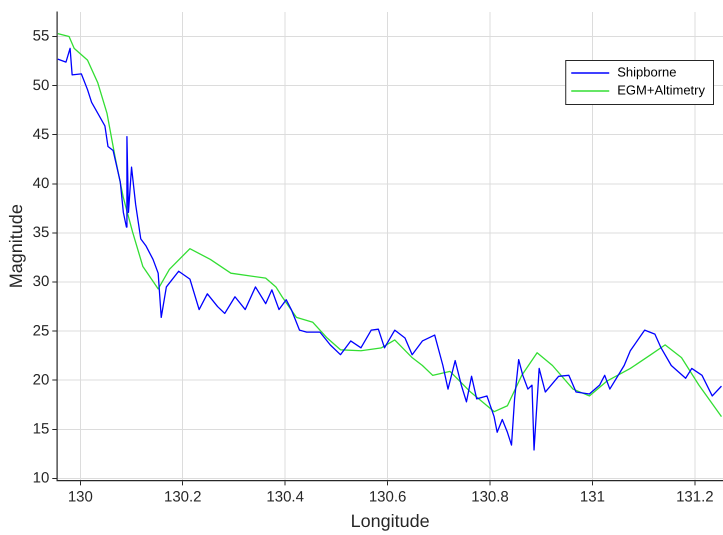  Describe the element at coordinates (16, 246) in the screenshot. I see `y-axis-title: Magnitude` at that location.